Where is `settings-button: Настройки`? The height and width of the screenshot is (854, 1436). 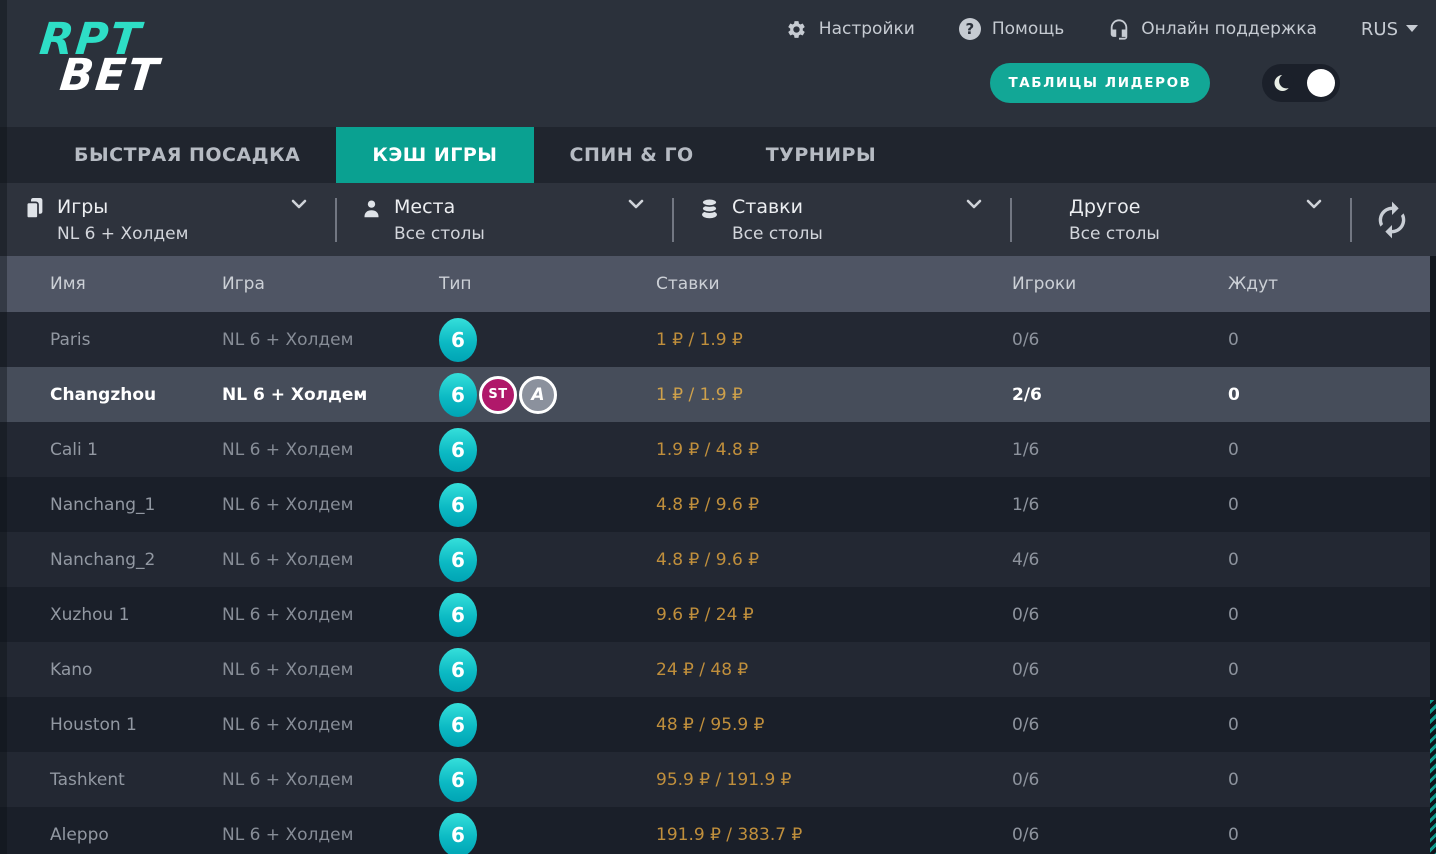
settings-button: Настройки is located at coordinates (850, 29).